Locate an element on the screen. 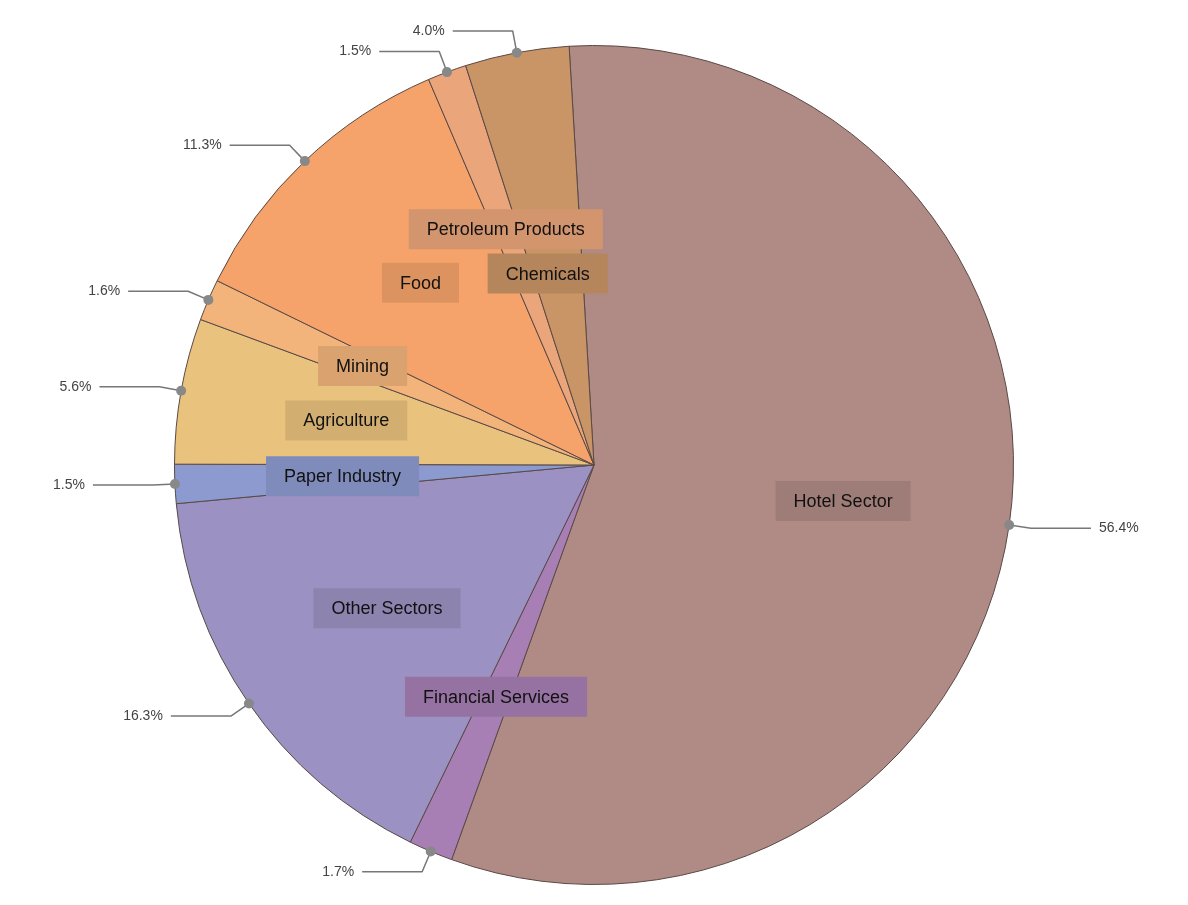  slice-label: Financial Services is located at coordinates (496, 696).